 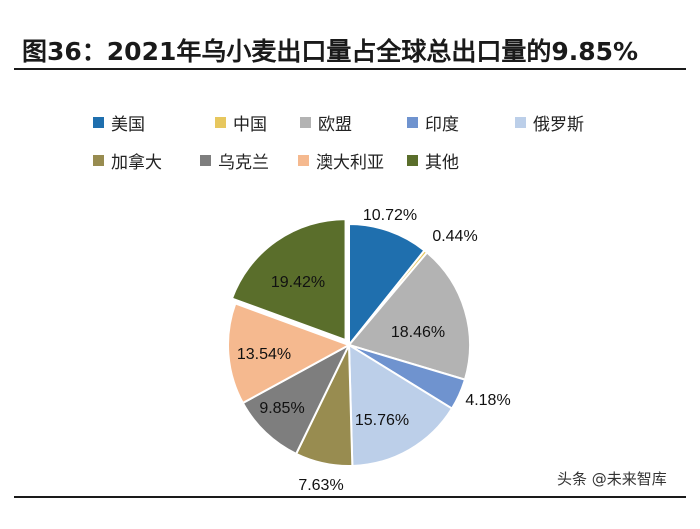 I want to click on legend-item: 印度, so click(x=433, y=122).